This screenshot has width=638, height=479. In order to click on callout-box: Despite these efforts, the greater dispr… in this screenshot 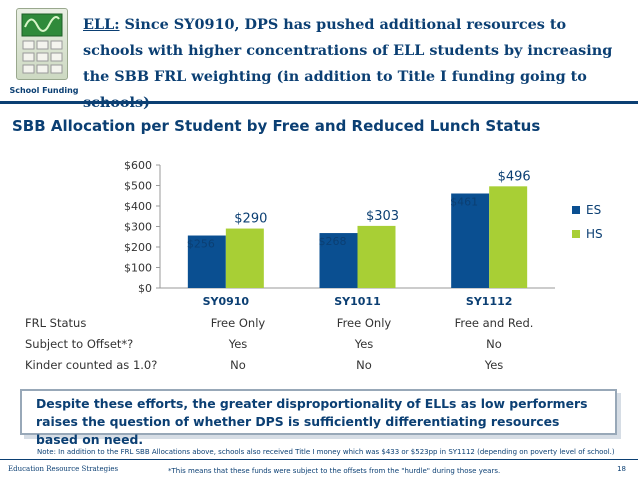, I will do `click(318, 418)`.